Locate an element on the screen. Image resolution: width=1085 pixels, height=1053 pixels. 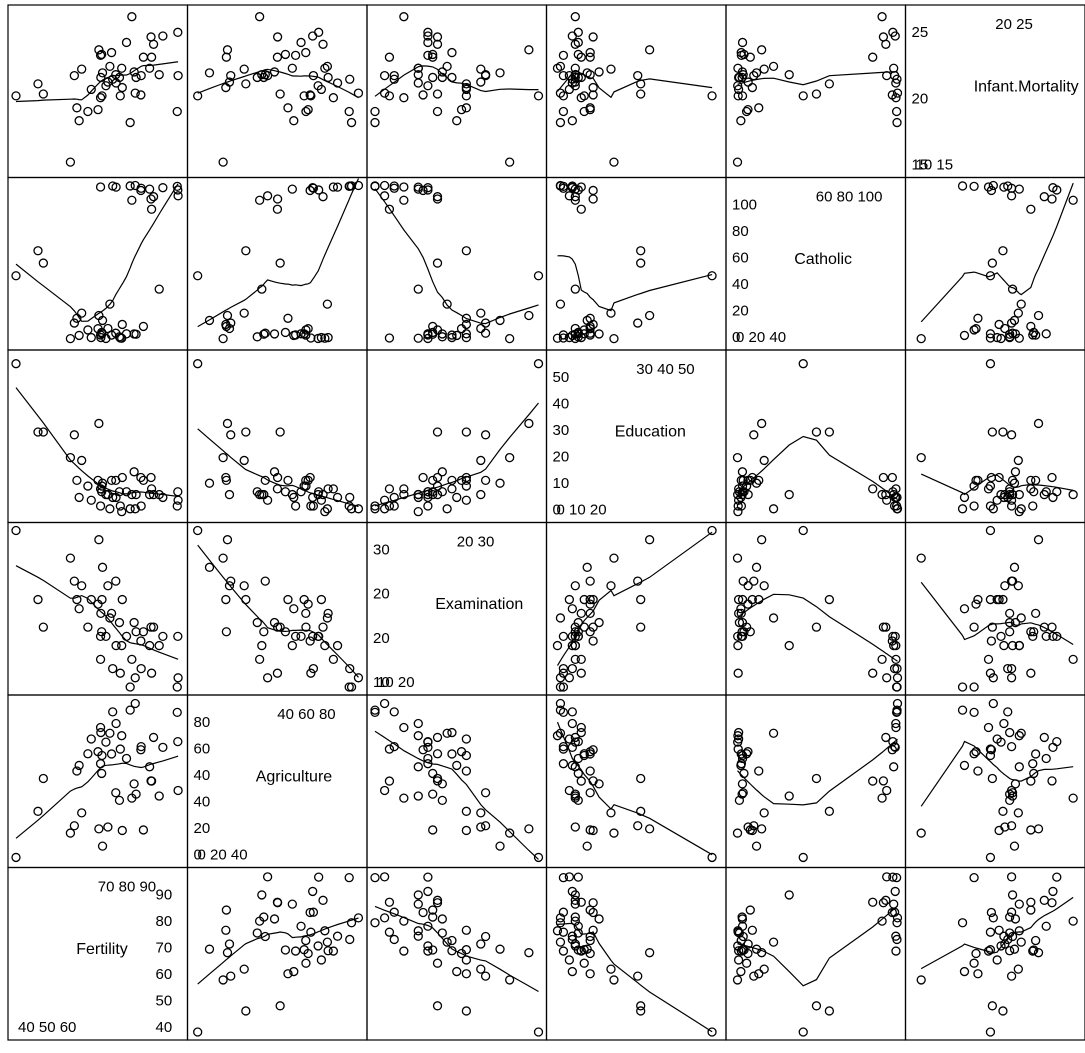
diag-bottom-ticks: 0 20 40 is located at coordinates (761, 337).